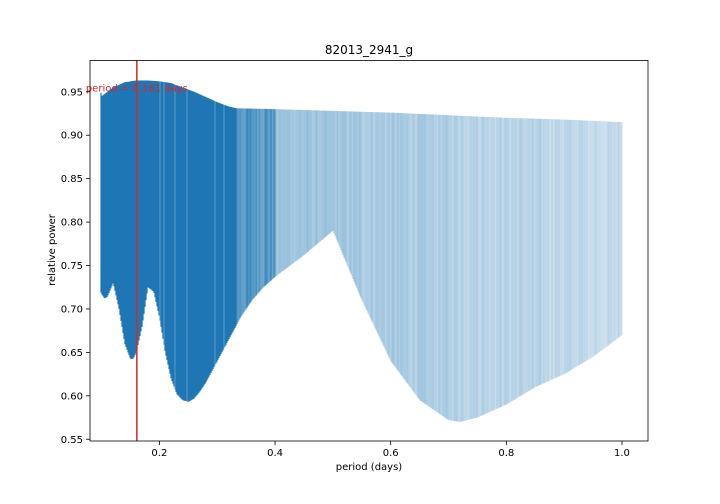  I want to click on x-axis: 0.2 0.4 0.6 0.8 1.0, so click(390, 450).